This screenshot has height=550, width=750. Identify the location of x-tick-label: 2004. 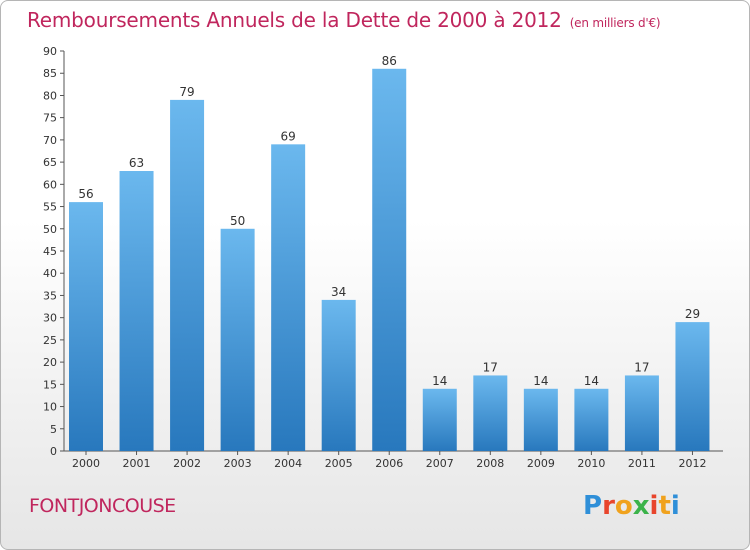
(288, 463).